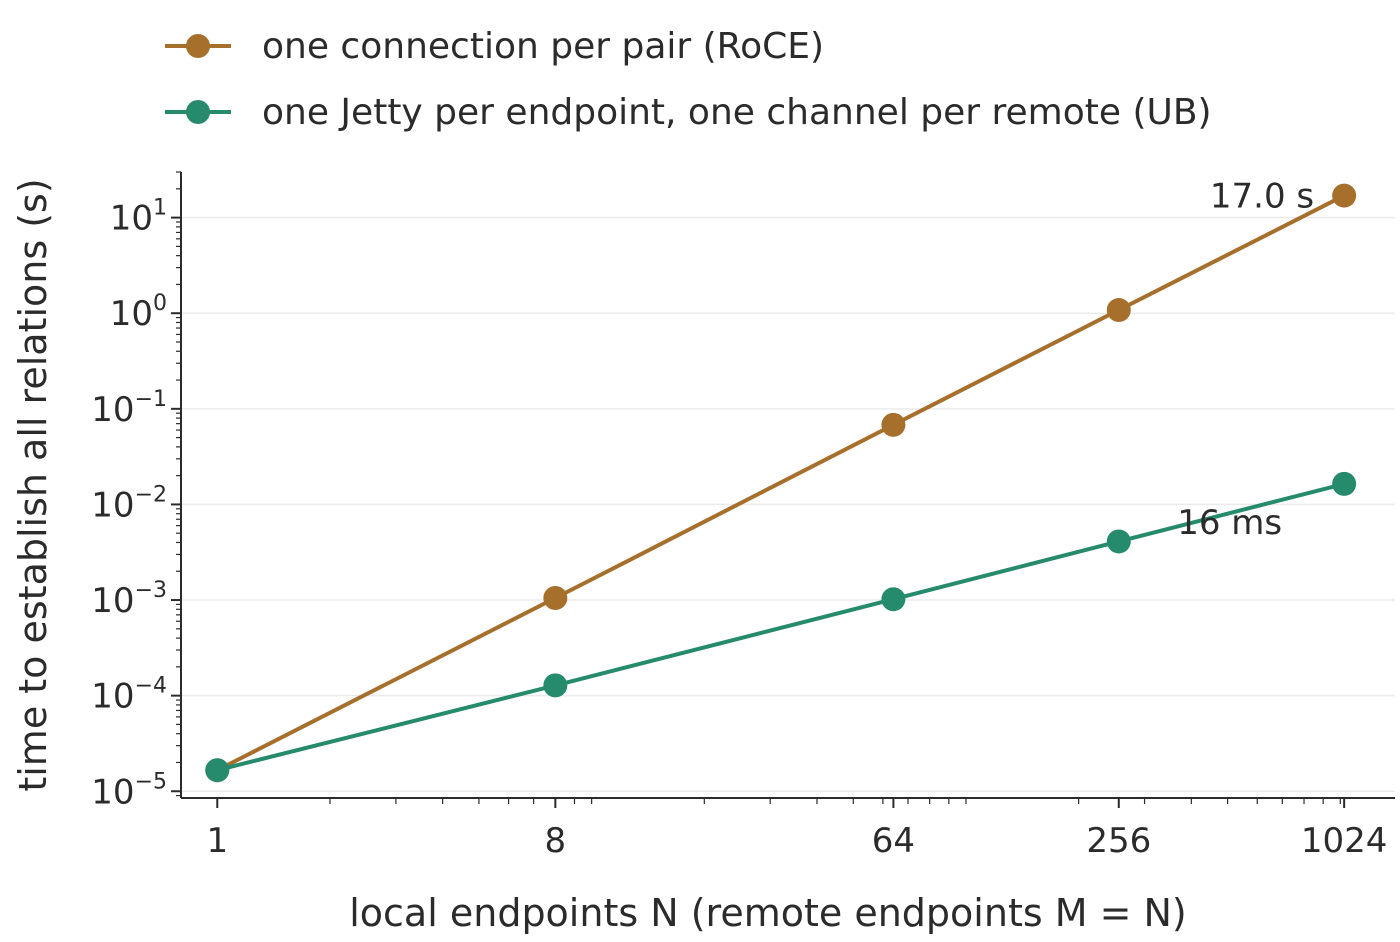 The height and width of the screenshot is (942, 1400). Describe the element at coordinates (129, 408) in the screenshot. I see `y-tick-label: 10⁻¹` at that location.